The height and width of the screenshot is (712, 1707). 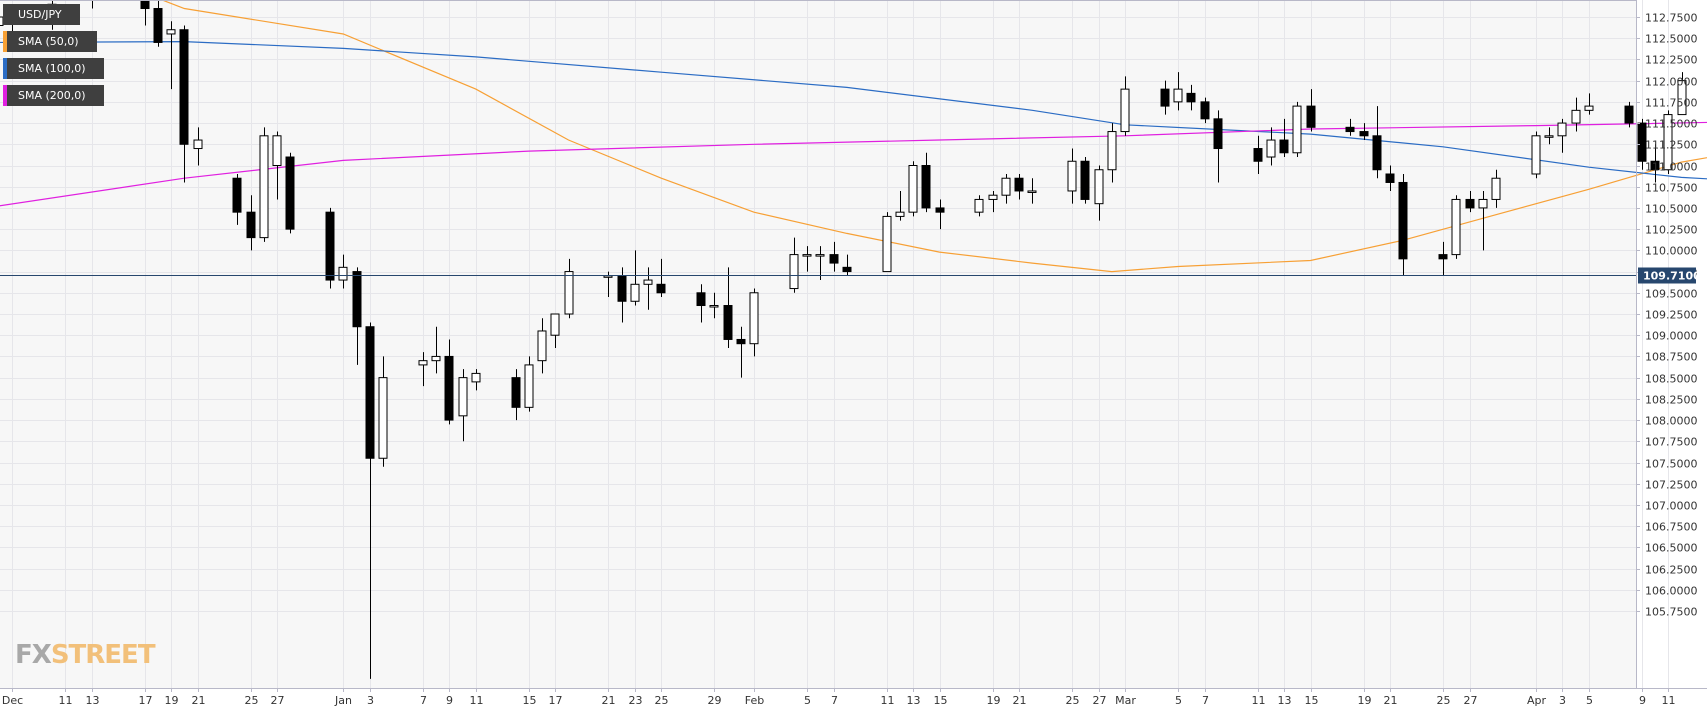 I want to click on legend-sma-200: SMA (200,0), so click(x=53, y=95).